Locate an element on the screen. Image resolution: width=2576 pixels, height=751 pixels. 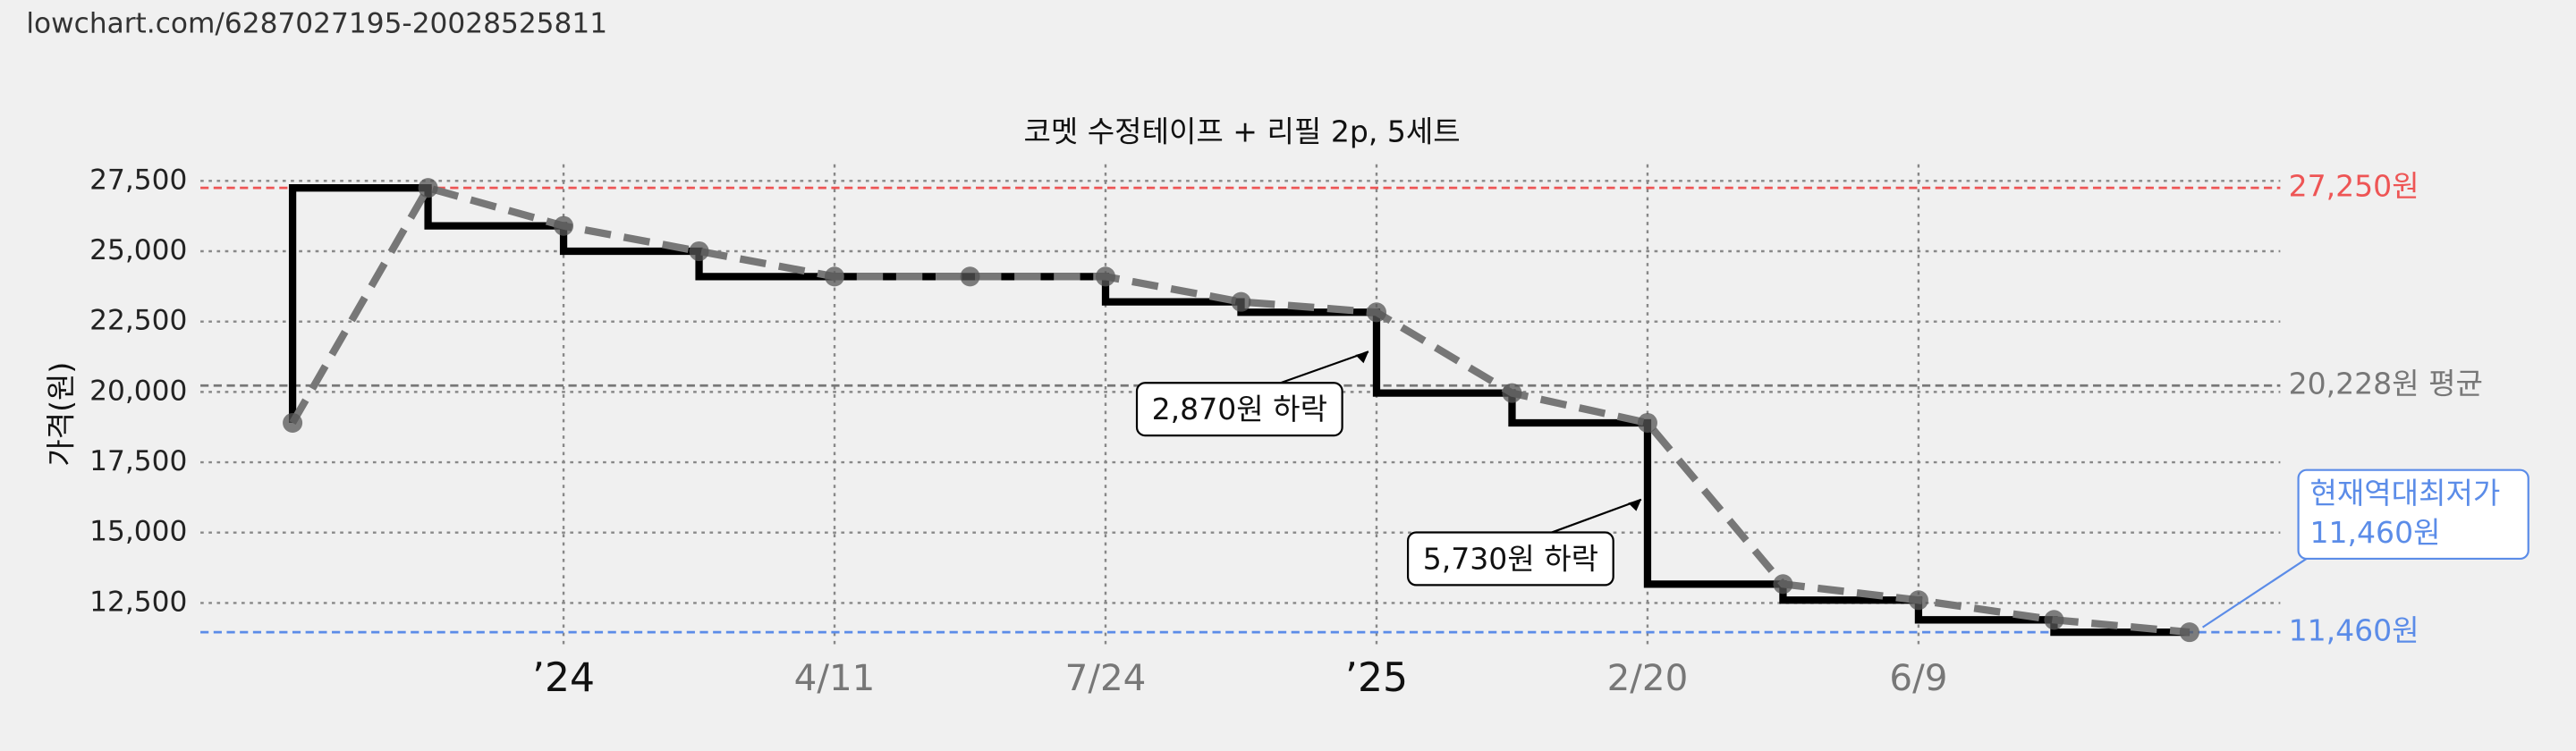
x-tick-label: ’24 is located at coordinates (563, 678).